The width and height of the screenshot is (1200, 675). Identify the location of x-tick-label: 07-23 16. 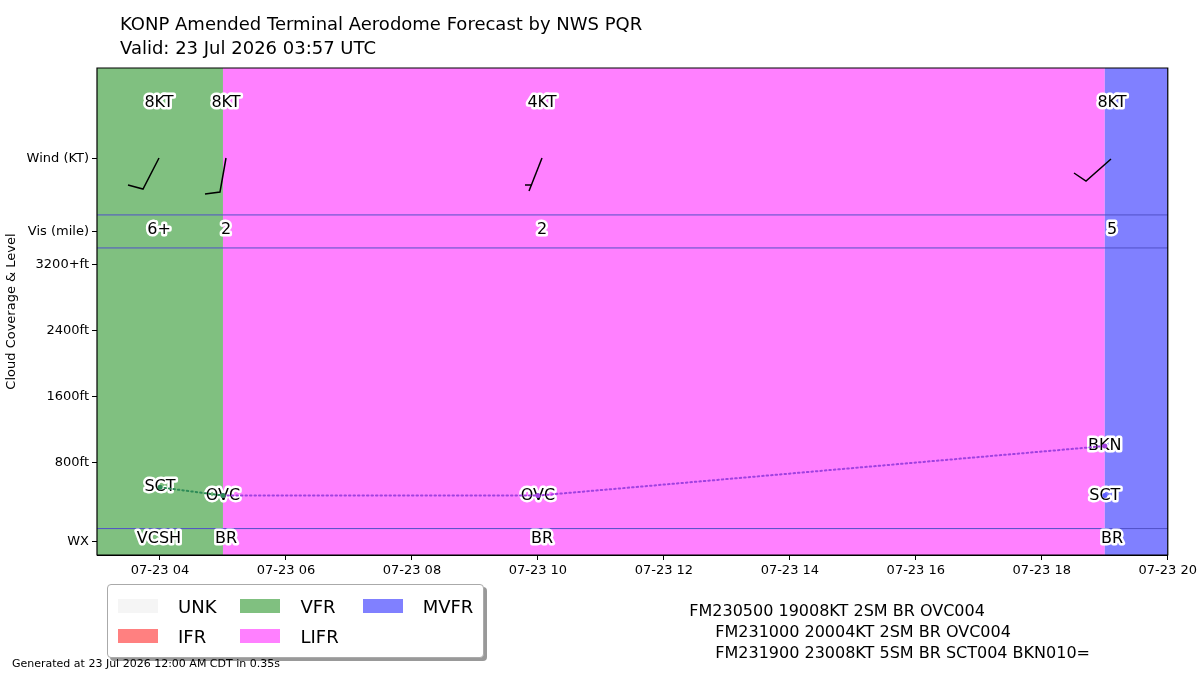
(916, 570).